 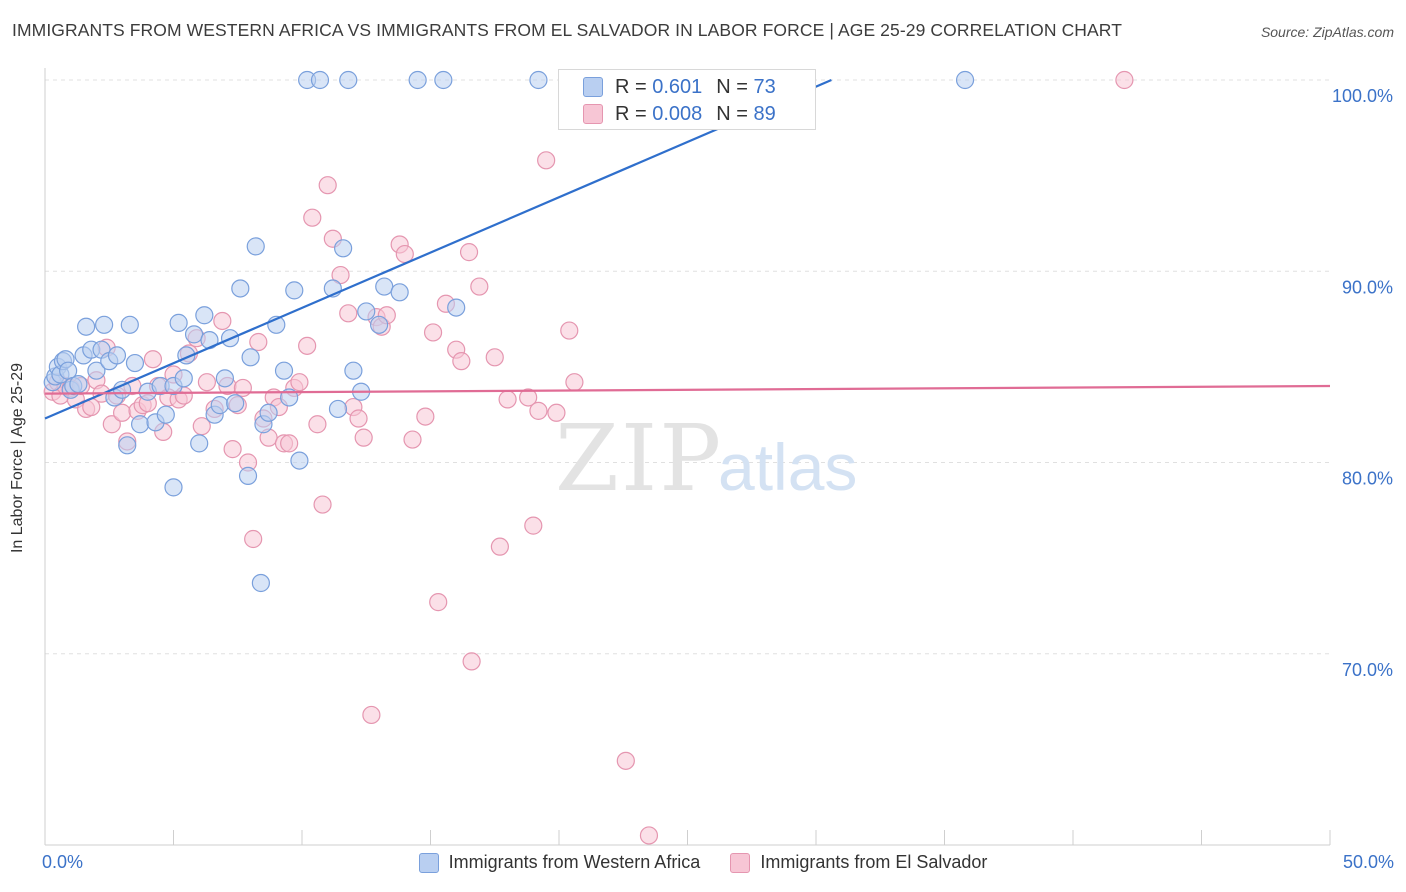 What do you see at coordinates (858, 862) in the screenshot?
I see `legend-item-el-salvador: Immigrants from El Salvador` at bounding box center [858, 862].